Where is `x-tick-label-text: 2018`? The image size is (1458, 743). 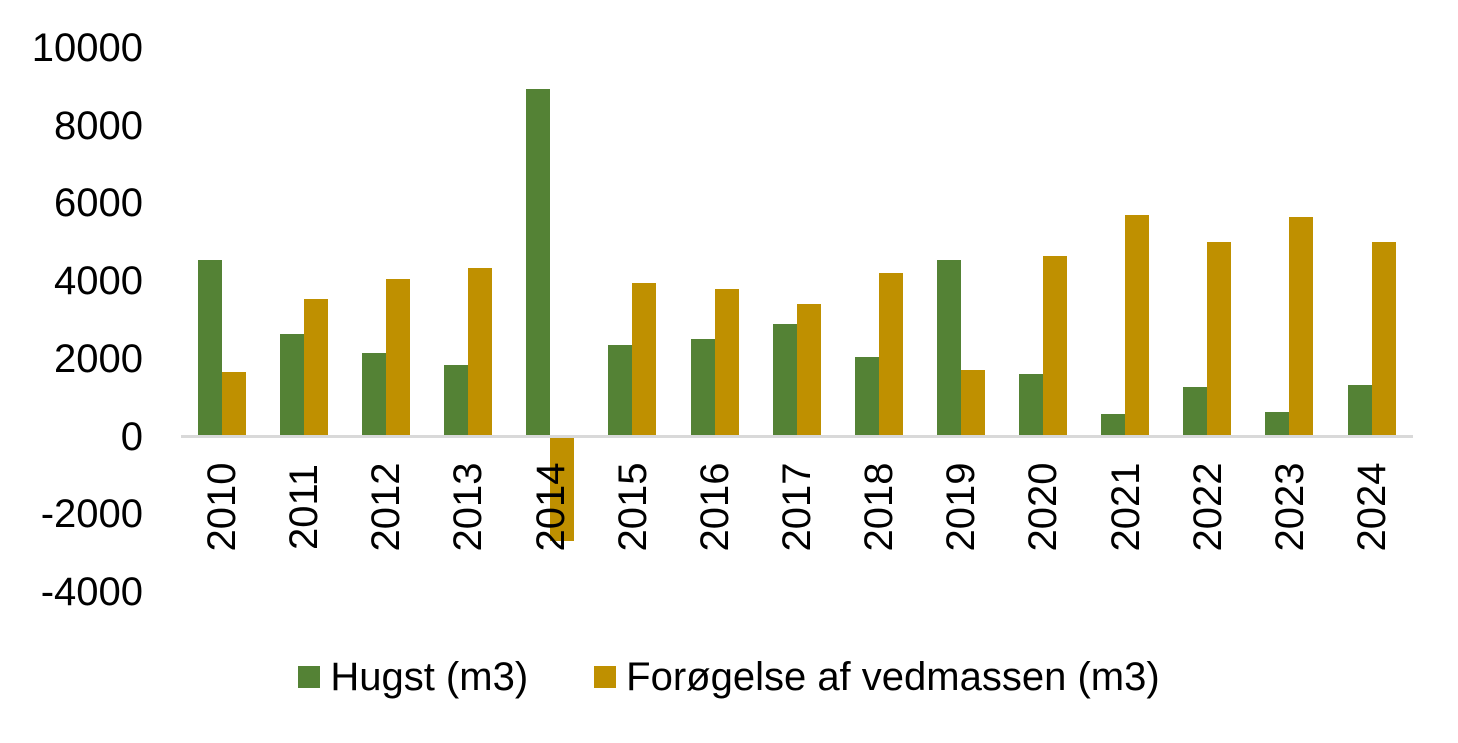 x-tick-label-text: 2018 is located at coordinates (879, 507).